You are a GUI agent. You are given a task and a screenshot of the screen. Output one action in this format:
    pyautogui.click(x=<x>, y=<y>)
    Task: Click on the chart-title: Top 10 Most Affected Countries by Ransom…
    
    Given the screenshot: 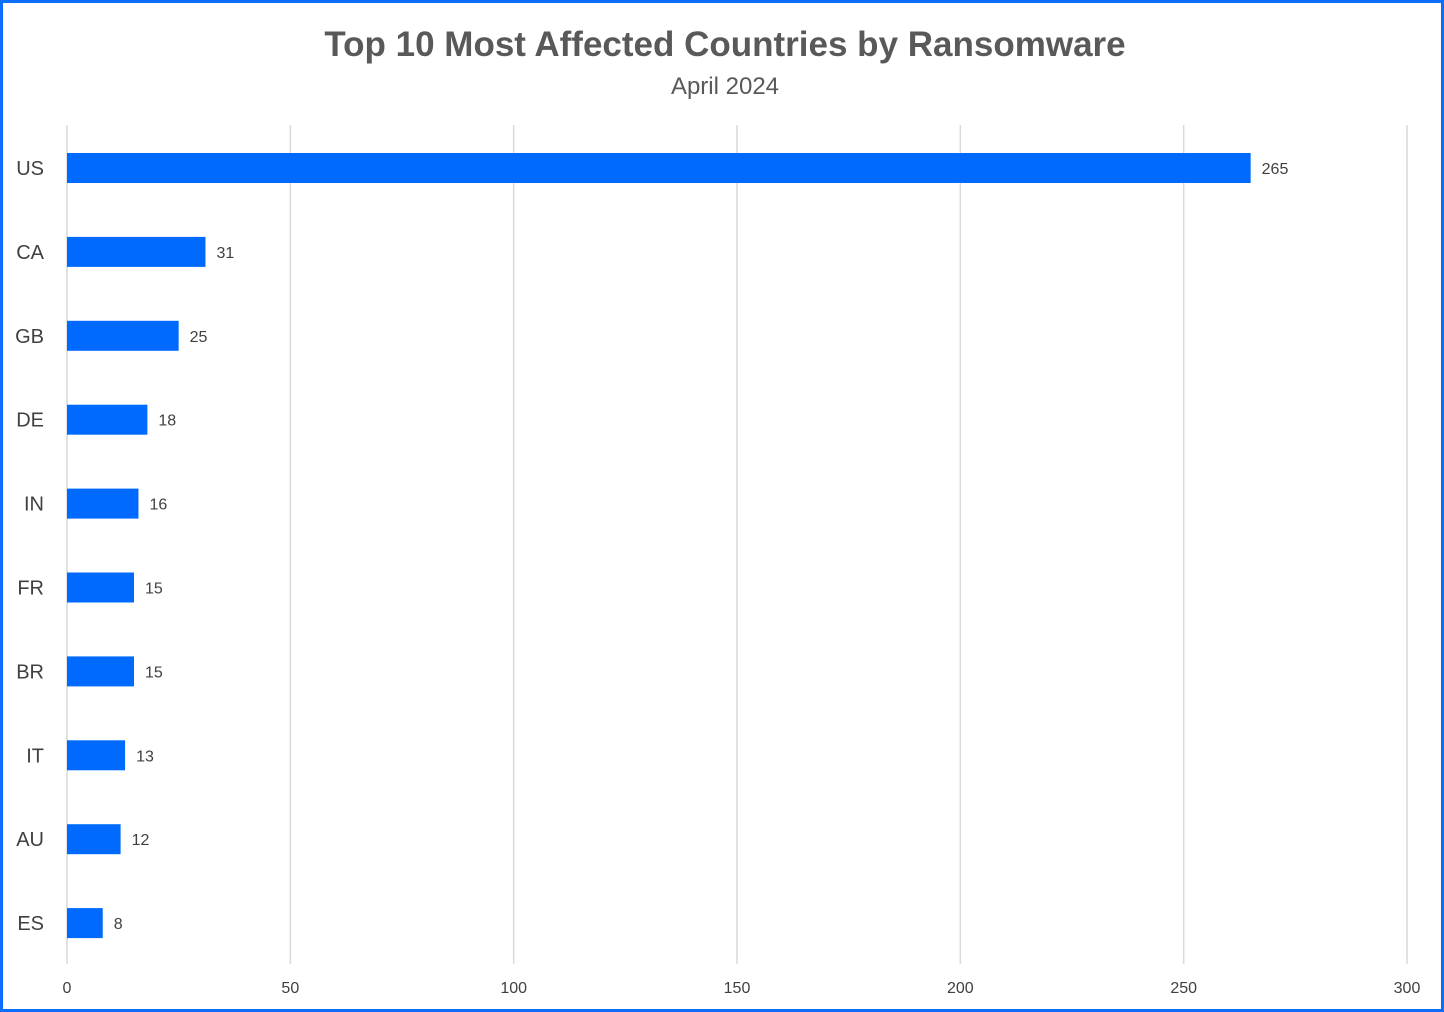 What is the action you would take?
    pyautogui.click(x=725, y=44)
    